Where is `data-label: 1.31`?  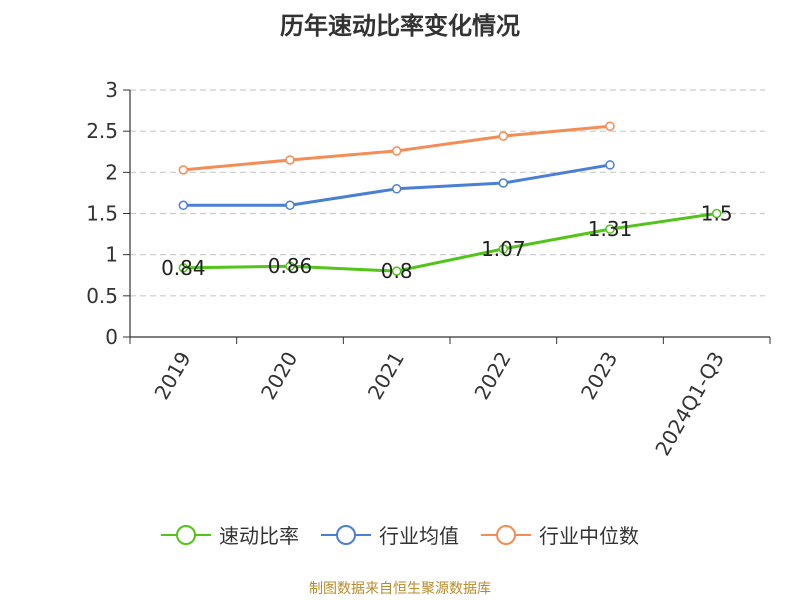
data-label: 1.31 is located at coordinates (610, 229).